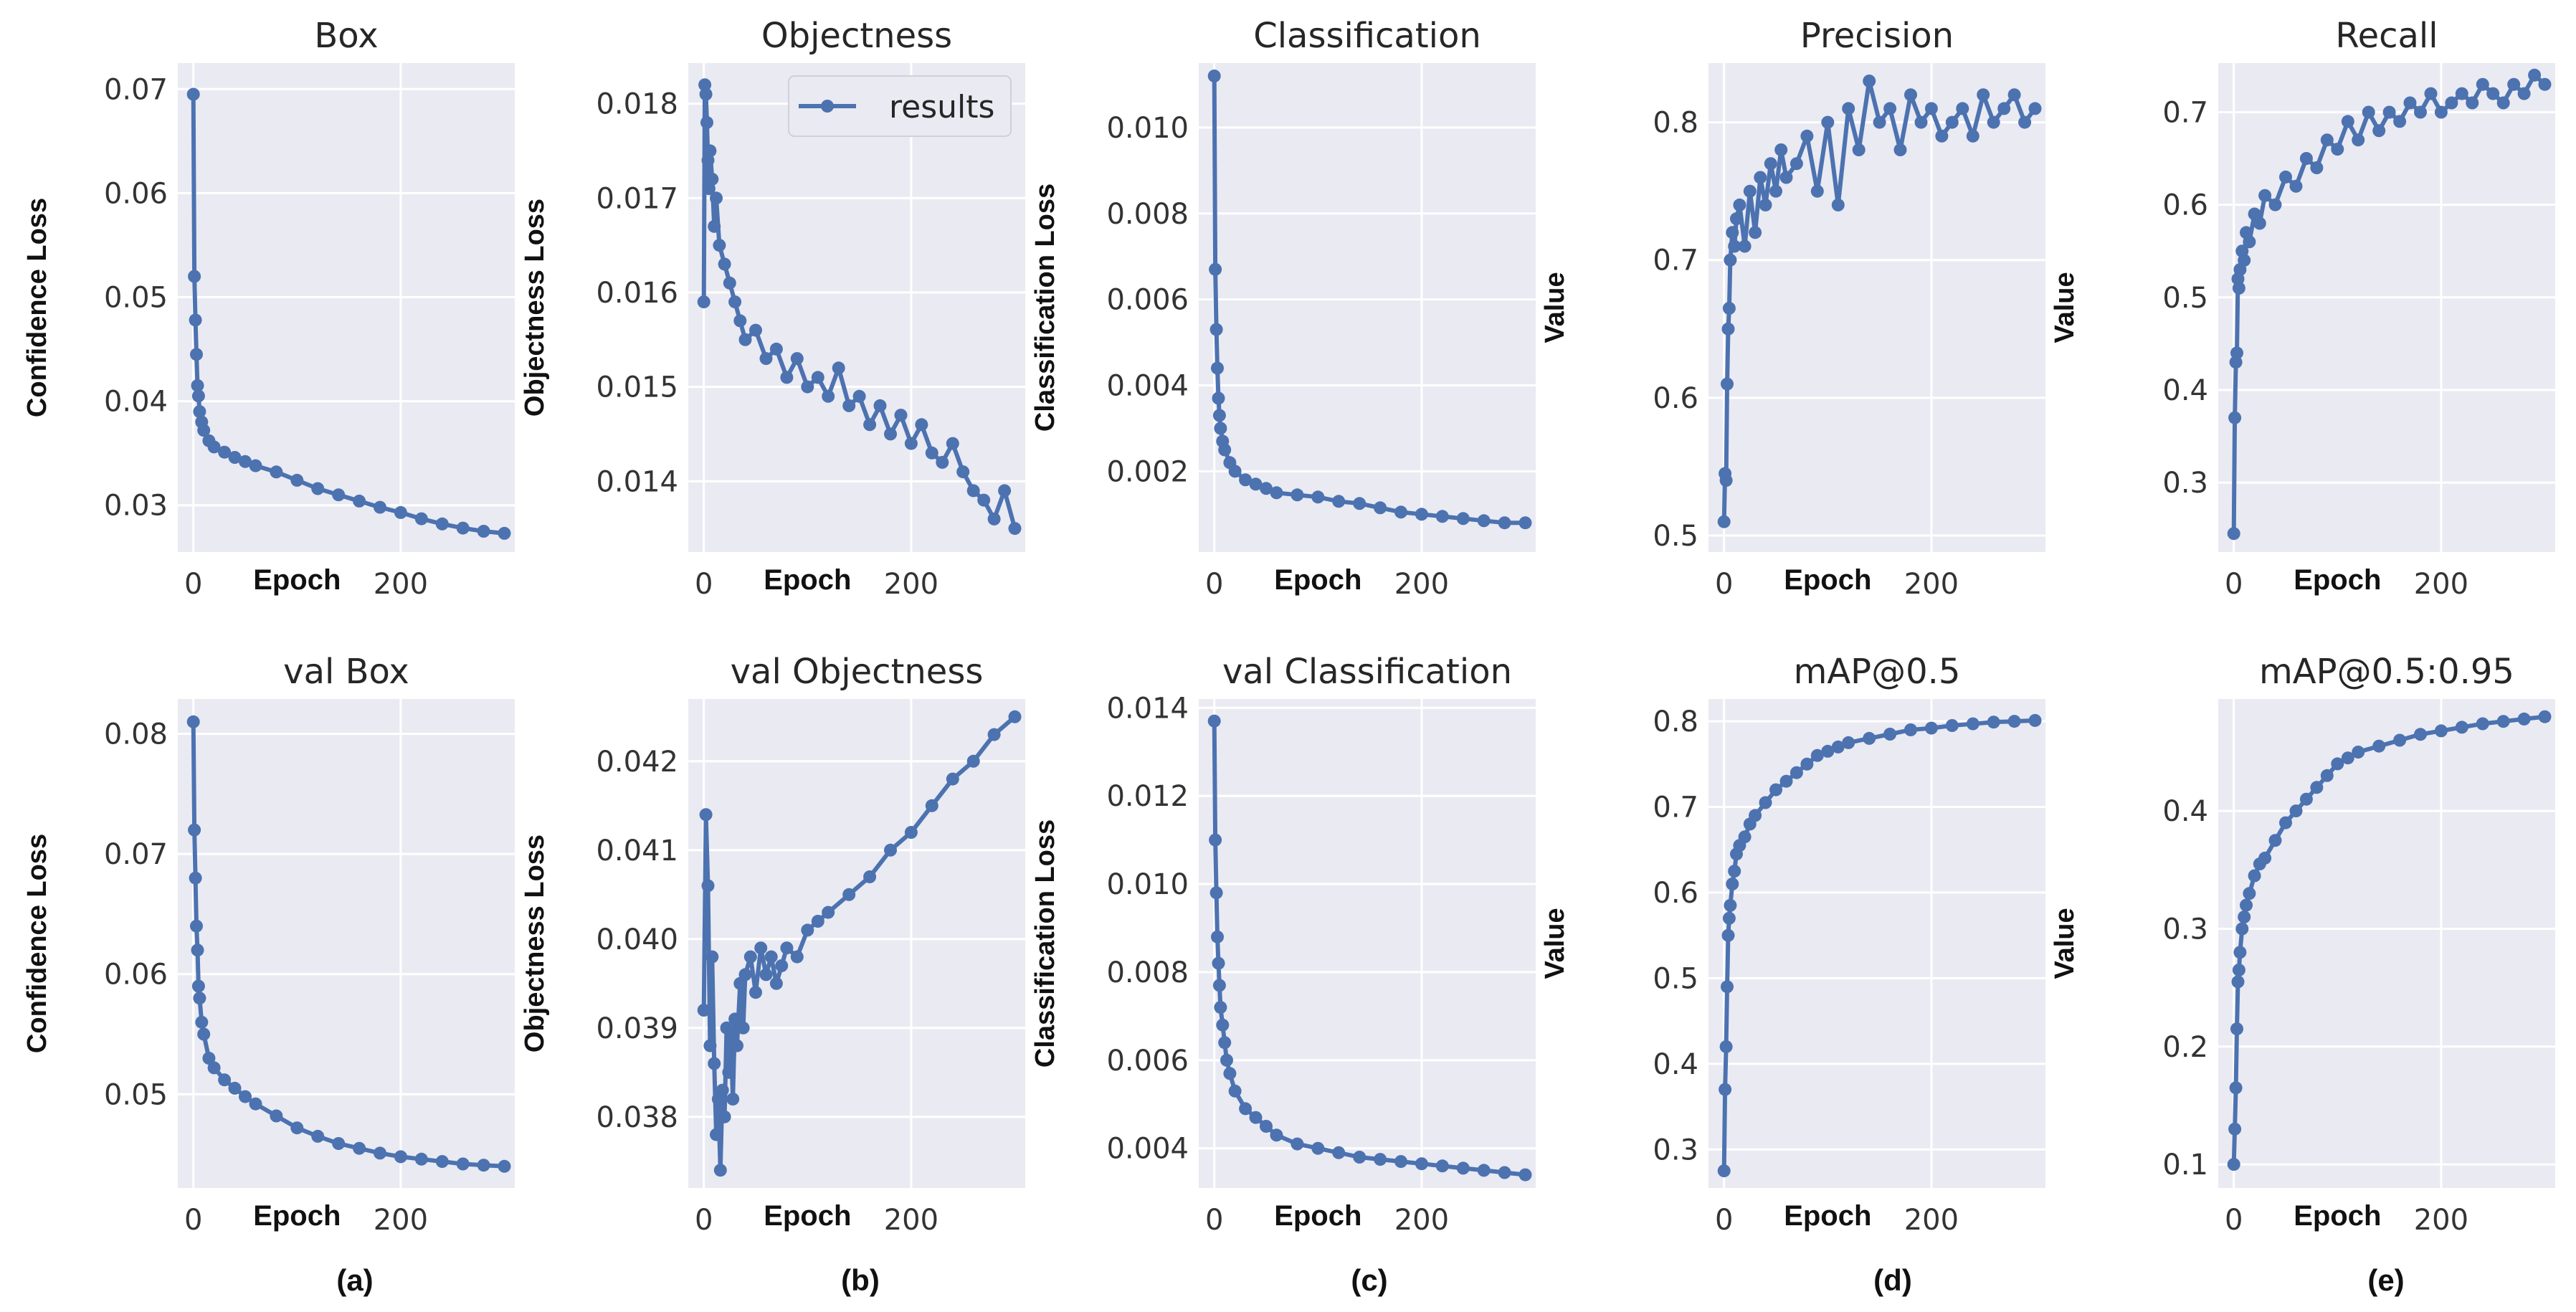  Describe the element at coordinates (637, 293) in the screenshot. I see `y-tick-label: 0.016` at that location.